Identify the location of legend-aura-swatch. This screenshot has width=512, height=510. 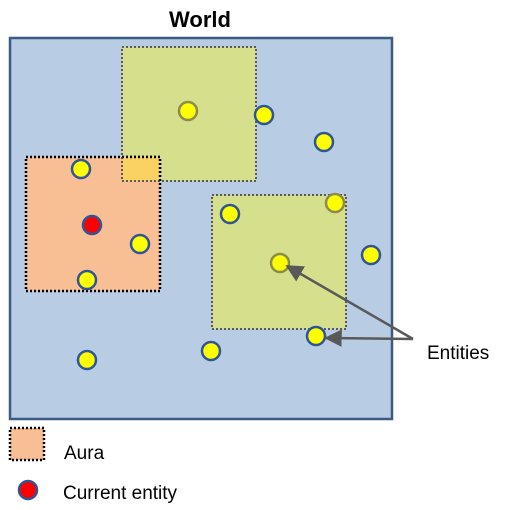
(27, 444).